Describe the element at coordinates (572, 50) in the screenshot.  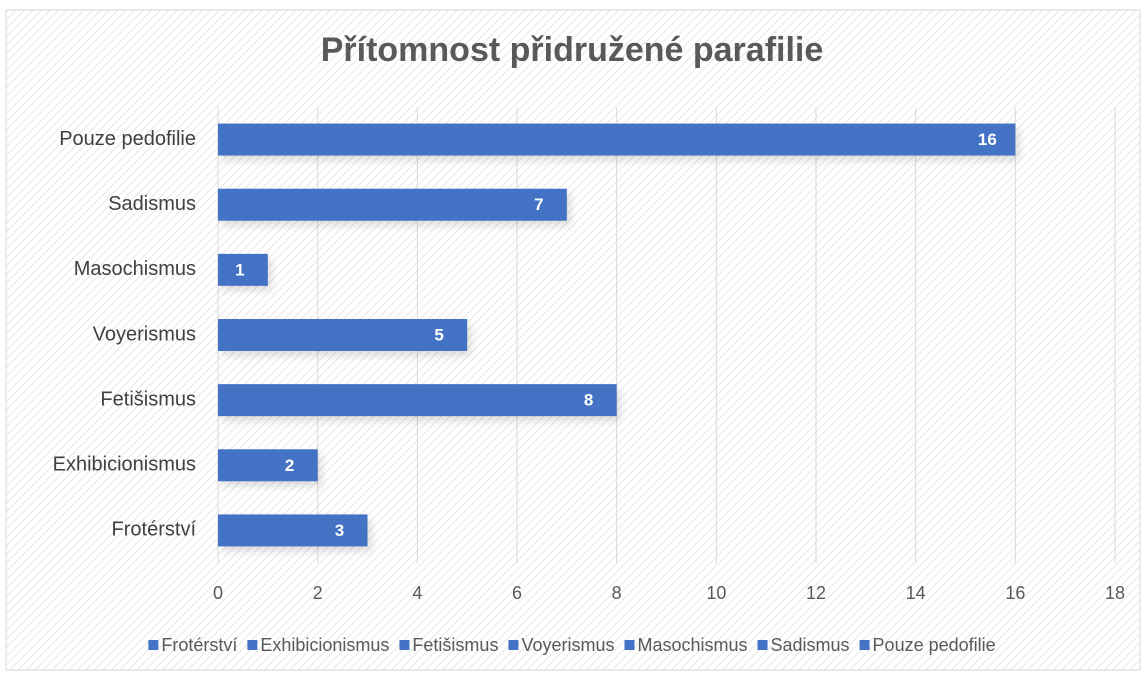
I see `chart-title: Přítomnost přidružené parafilie` at that location.